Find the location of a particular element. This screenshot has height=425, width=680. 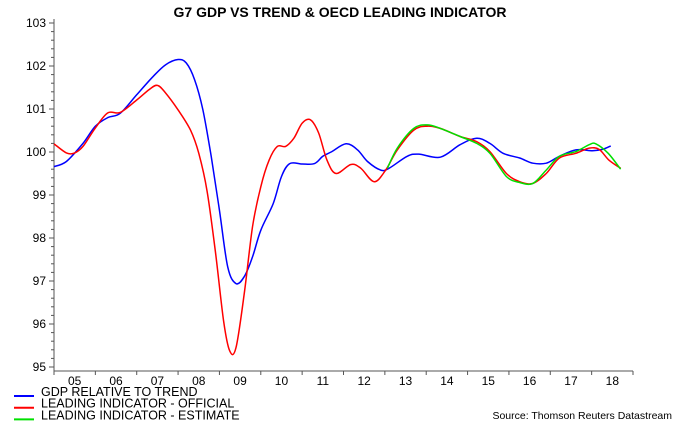

y-tick-label: 101 is located at coordinates (36, 109).